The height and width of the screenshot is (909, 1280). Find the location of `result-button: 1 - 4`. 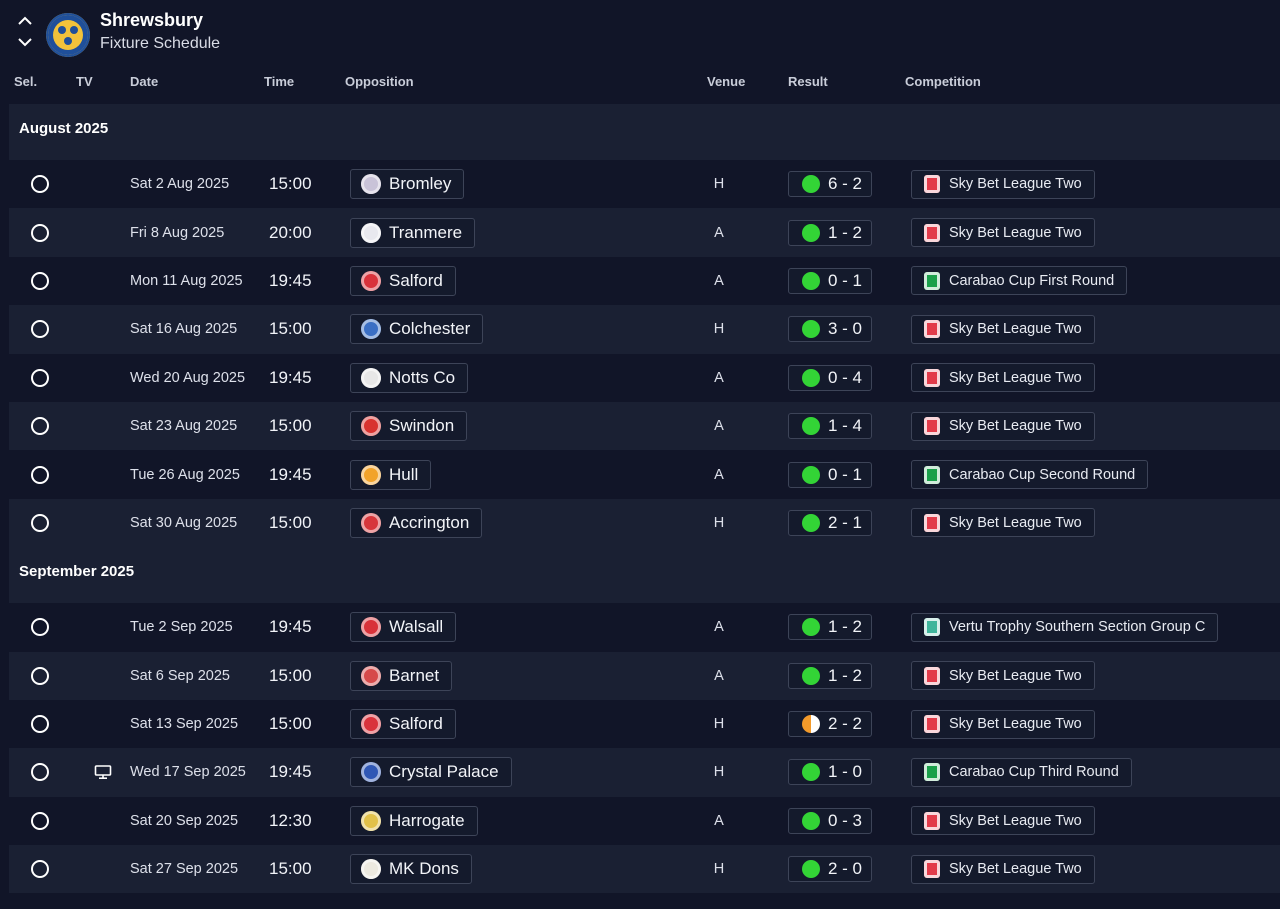

result-button: 1 - 4 is located at coordinates (830, 426).